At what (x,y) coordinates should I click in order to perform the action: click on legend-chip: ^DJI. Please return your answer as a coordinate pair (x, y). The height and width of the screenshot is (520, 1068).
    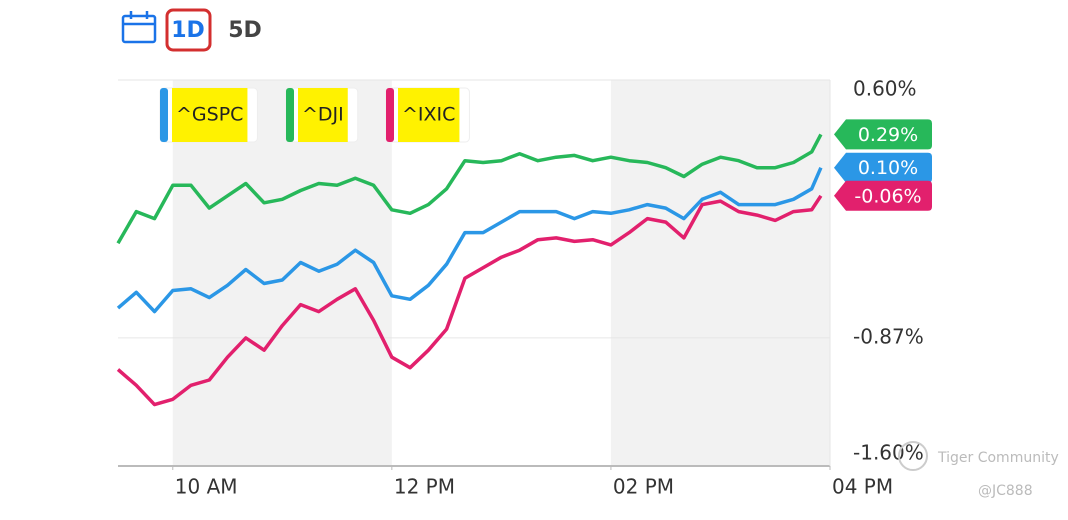
    Looking at the image, I should click on (322, 115).